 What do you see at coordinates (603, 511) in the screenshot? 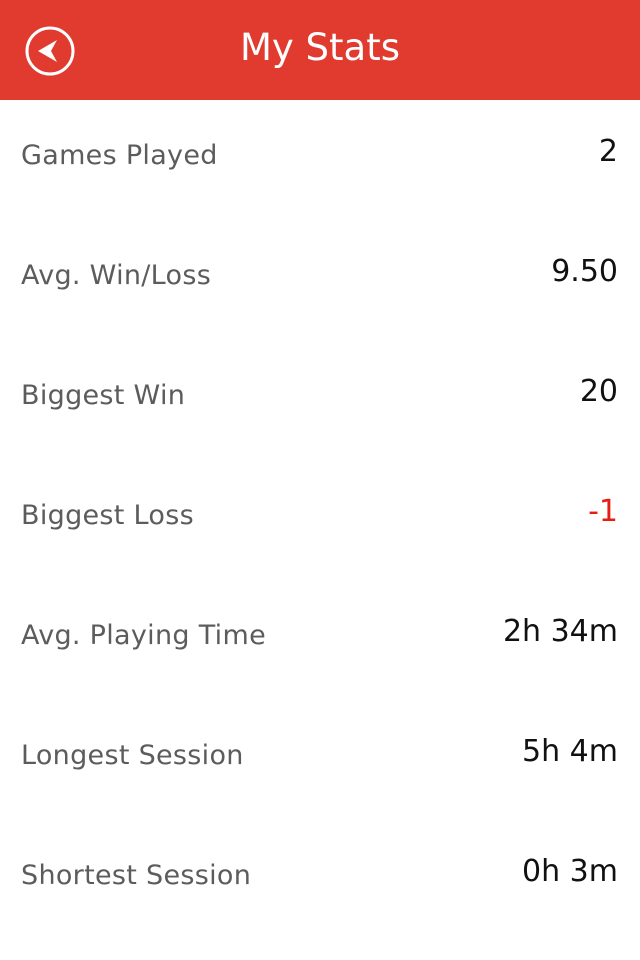
I see `stat-value-negative: -1` at bounding box center [603, 511].